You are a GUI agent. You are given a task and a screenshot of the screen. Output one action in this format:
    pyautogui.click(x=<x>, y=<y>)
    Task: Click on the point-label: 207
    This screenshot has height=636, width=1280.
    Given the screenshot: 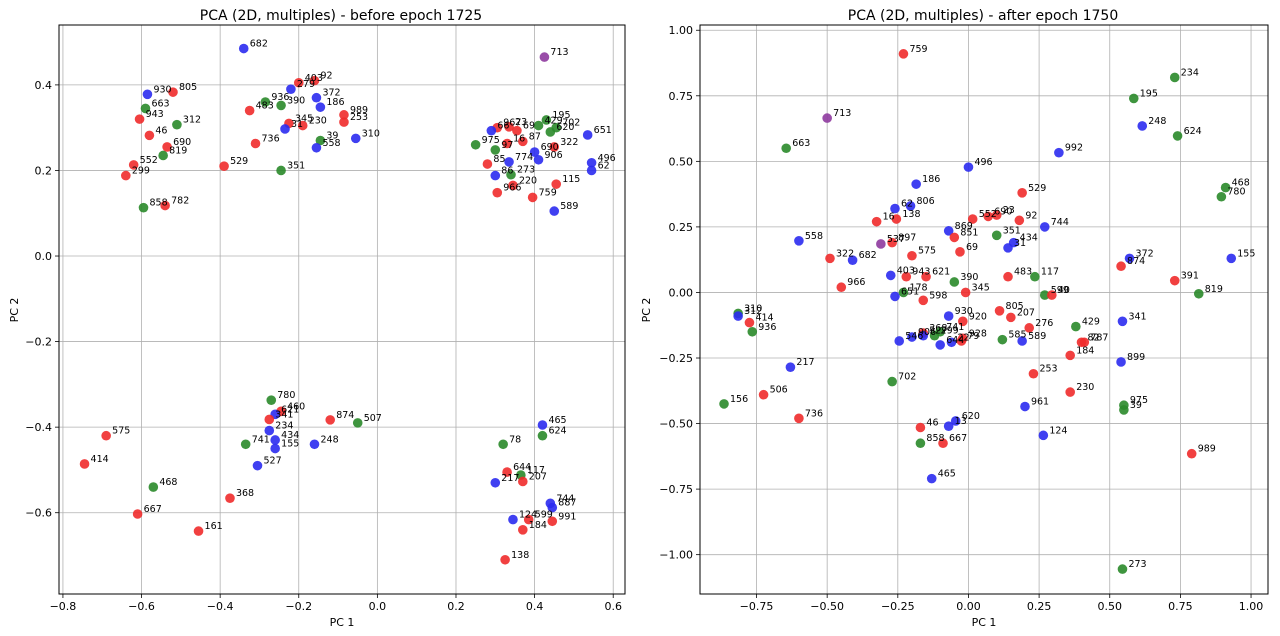 What is the action you would take?
    pyautogui.click(x=538, y=476)
    